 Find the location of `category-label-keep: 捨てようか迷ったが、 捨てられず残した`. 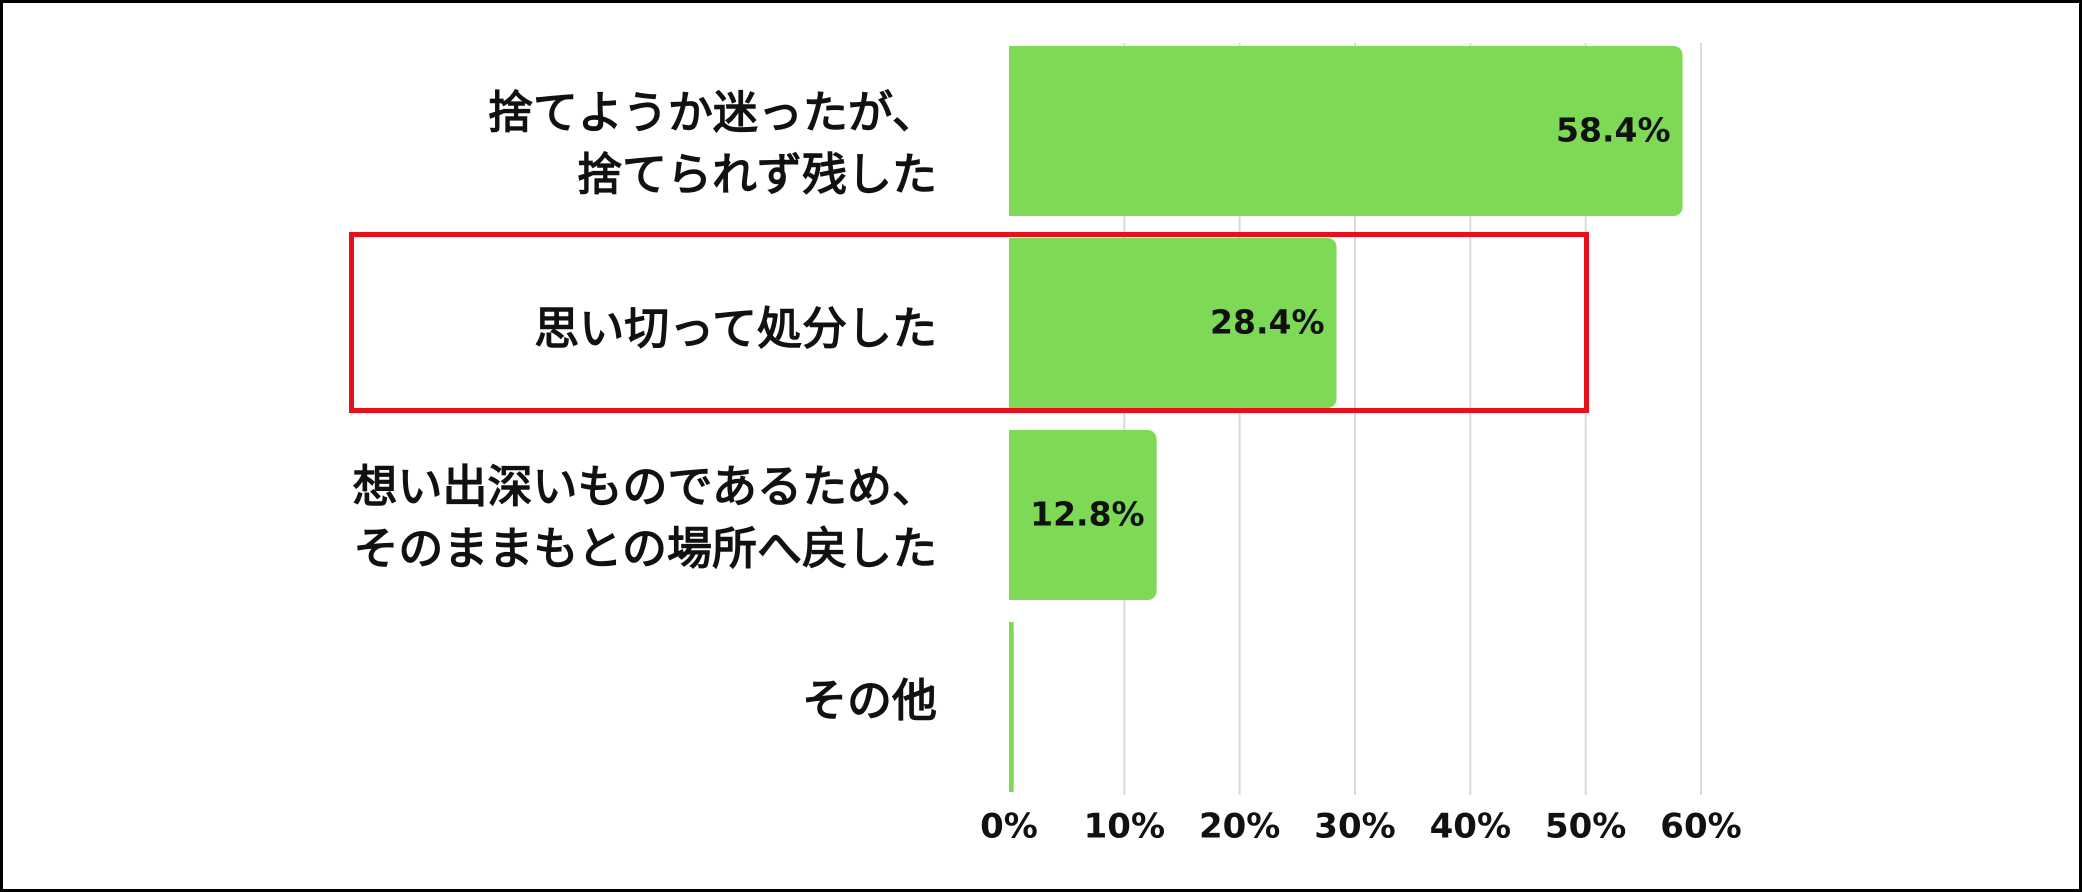

category-label-keep: 捨てようか迷ったが、 捨てられず残した is located at coordinates (712, 143).